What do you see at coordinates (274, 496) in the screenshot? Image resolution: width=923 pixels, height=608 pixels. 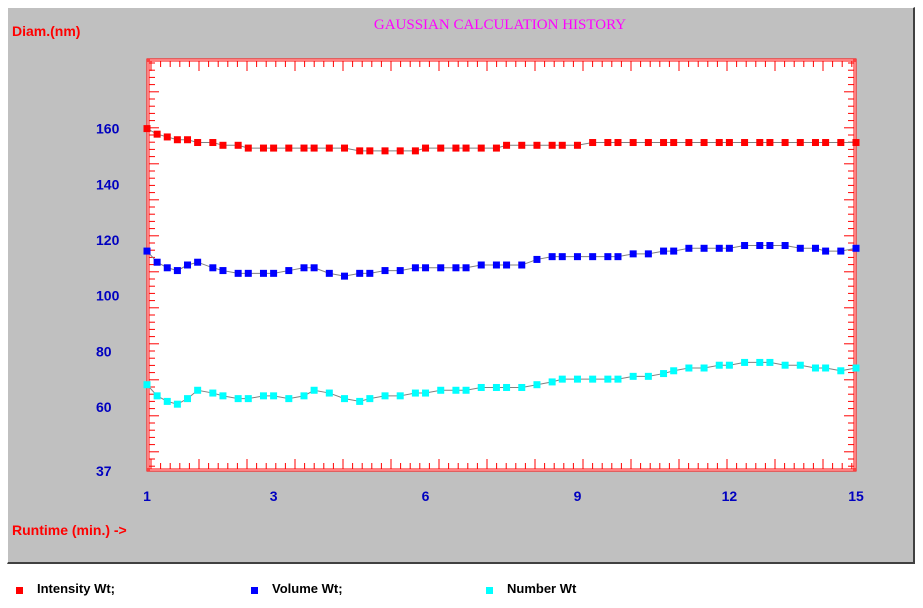 I see `x-tick-label: 3` at bounding box center [274, 496].